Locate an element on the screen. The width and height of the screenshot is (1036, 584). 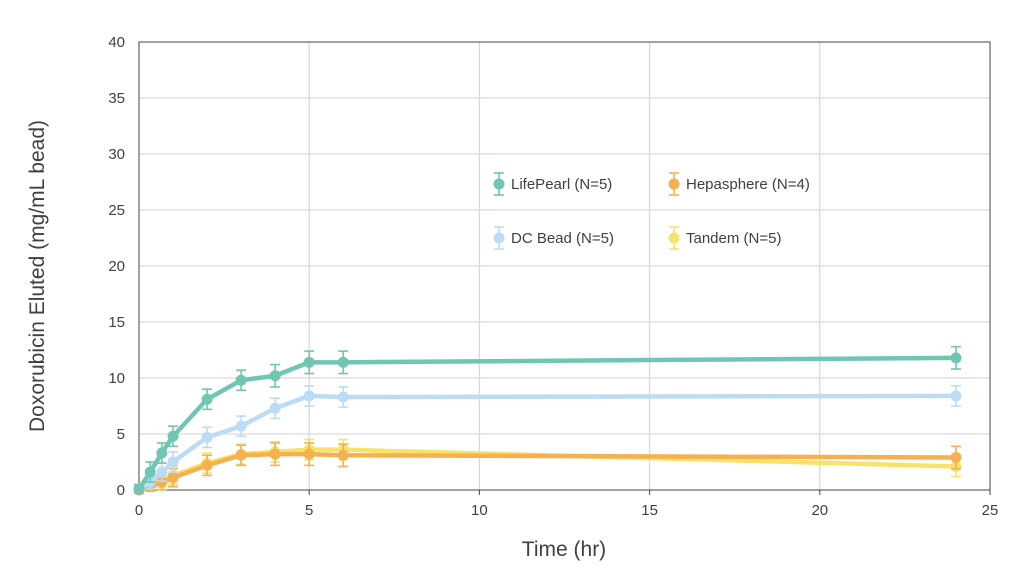
series-tandem is located at coordinates (547, 467).